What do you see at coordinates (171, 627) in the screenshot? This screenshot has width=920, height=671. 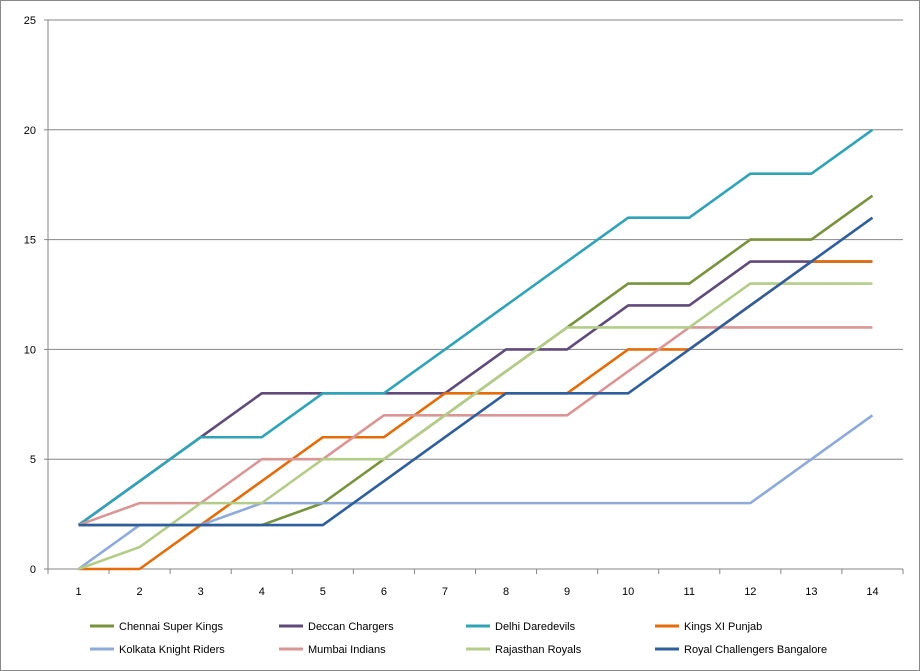 I see `legend-label: Chennai Super Kings` at bounding box center [171, 627].